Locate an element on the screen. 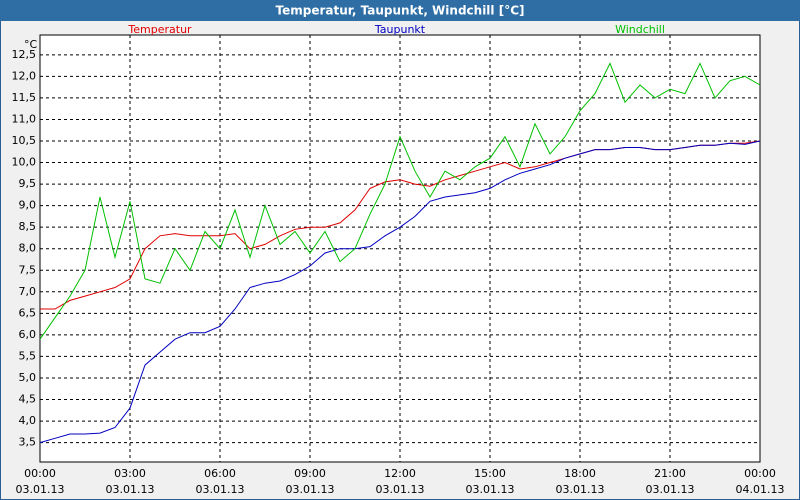 Image resolution: width=800 pixels, height=500 pixels. y-unit: °C is located at coordinates (31, 44).